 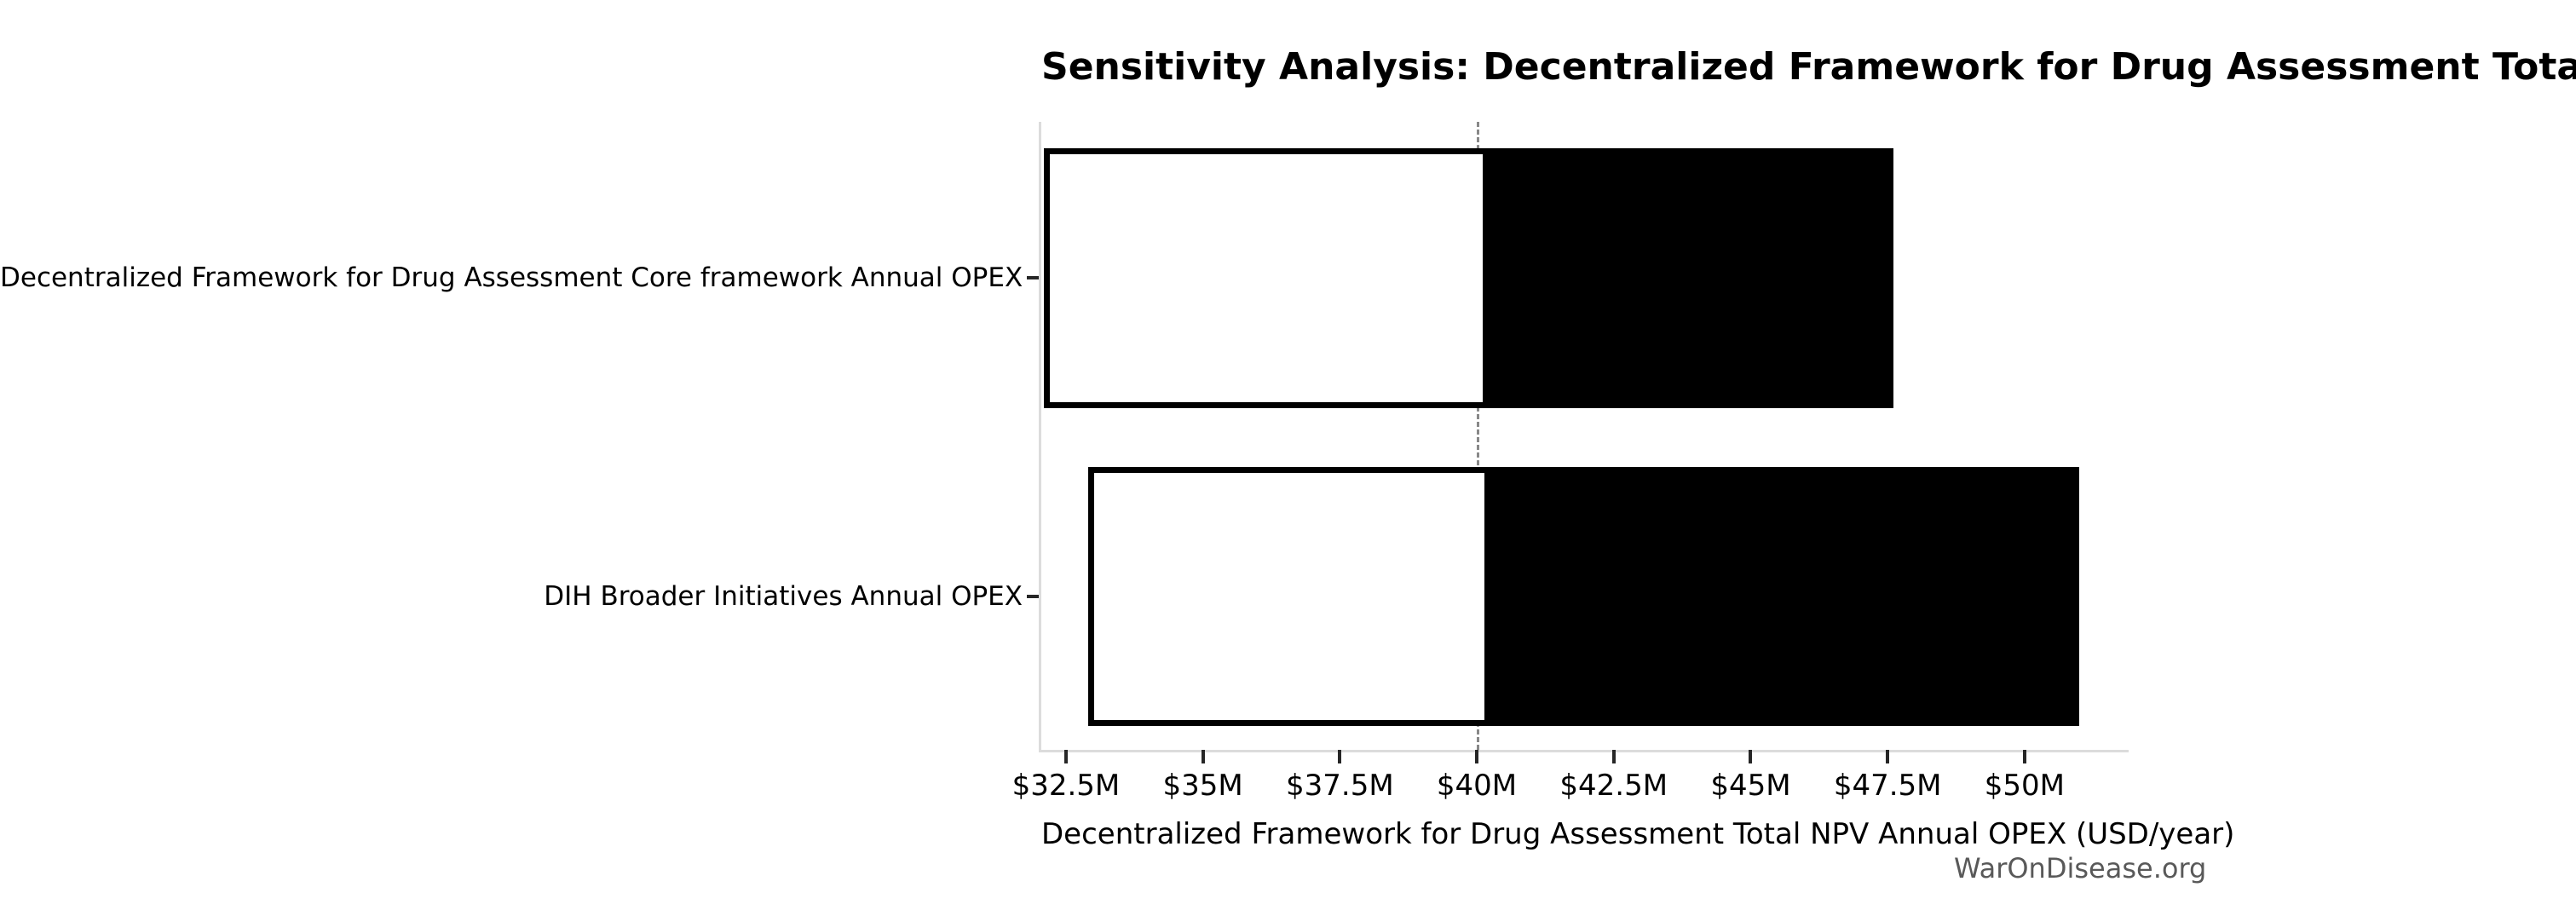 I want to click on x-tick-label: $32.5M, so click(x=1066, y=786).